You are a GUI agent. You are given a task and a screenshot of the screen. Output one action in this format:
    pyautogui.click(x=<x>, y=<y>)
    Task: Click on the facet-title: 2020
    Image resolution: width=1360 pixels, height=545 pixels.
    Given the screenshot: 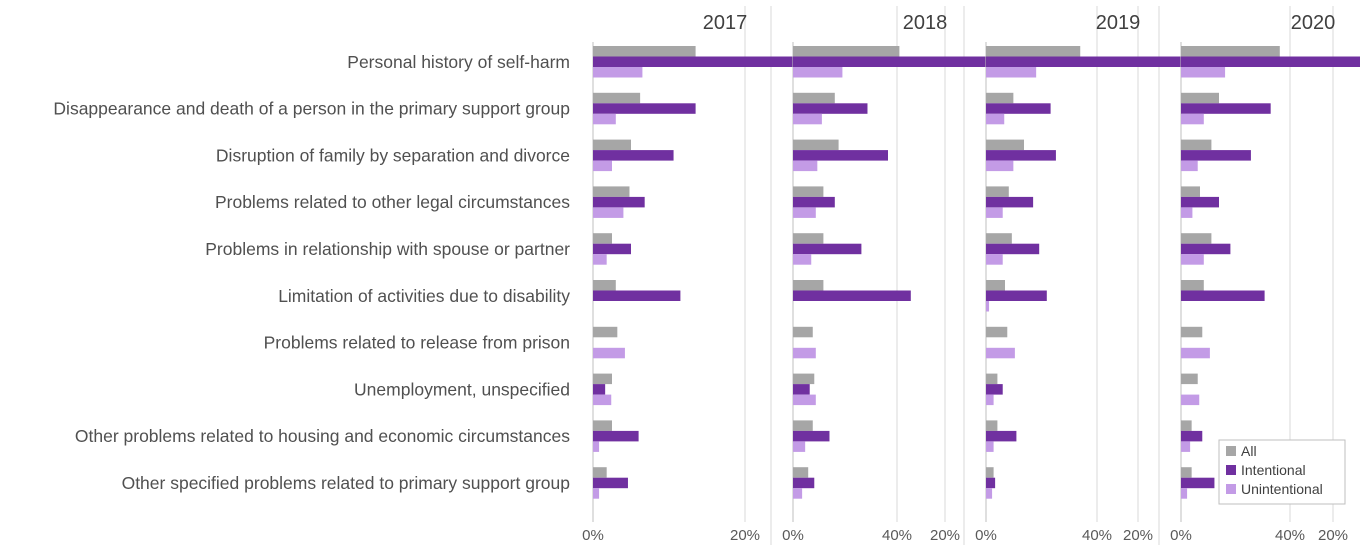 What is the action you would take?
    pyautogui.click(x=1313, y=23)
    